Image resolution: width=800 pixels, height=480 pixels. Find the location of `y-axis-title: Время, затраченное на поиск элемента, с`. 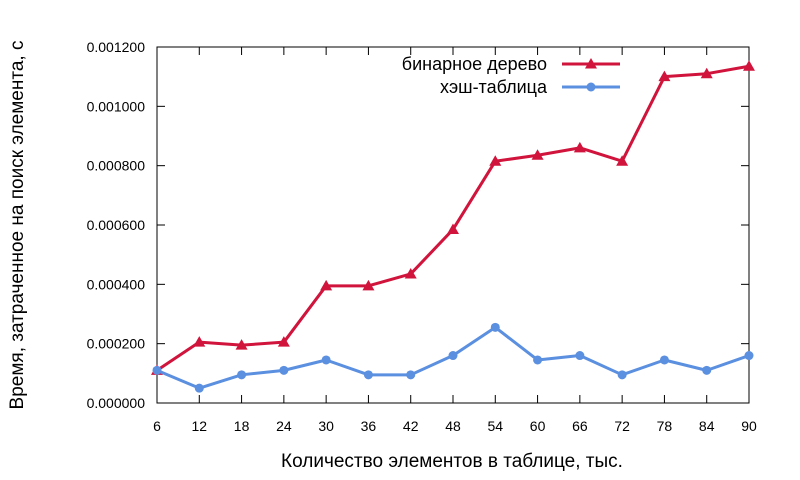

y-axis-title: Время, затраченное на поиск элемента, с is located at coordinates (17, 225).